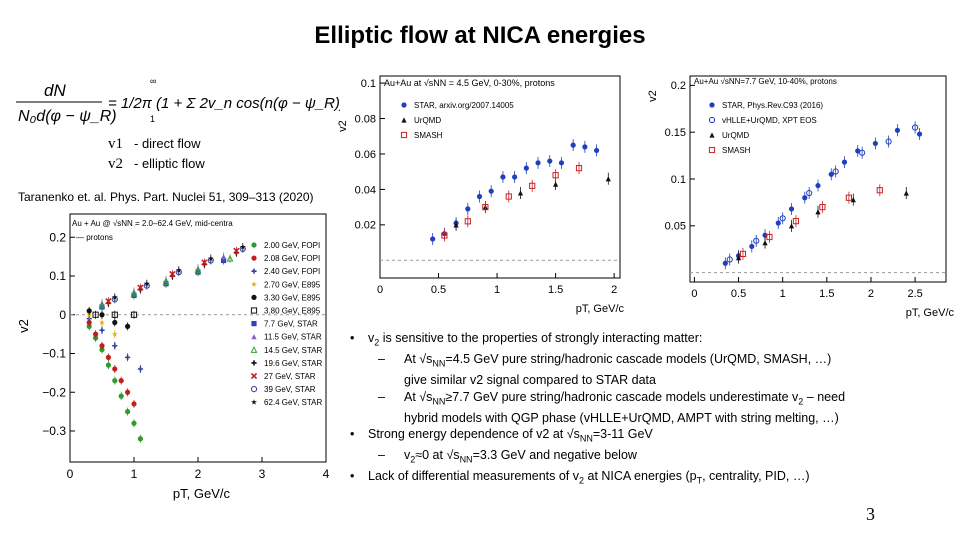  What do you see at coordinates (678, 86) in the screenshot?
I see `y-tick-label: 0.2` at bounding box center [678, 86].